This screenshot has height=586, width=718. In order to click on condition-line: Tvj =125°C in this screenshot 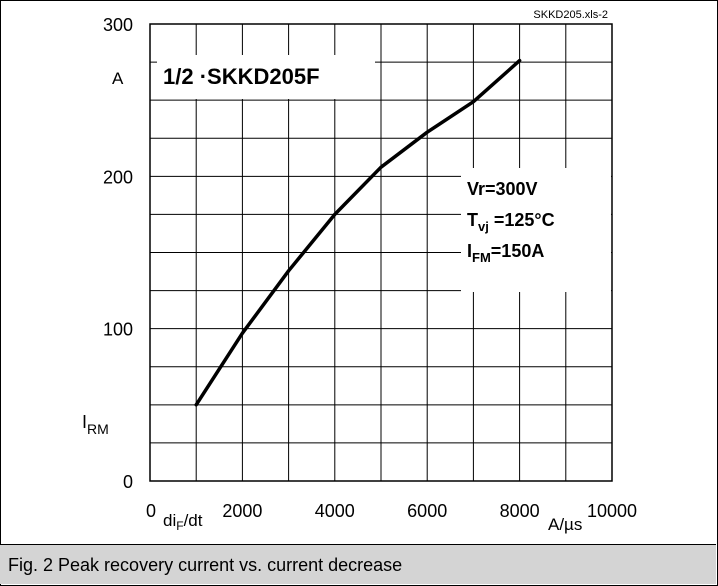, I will do `click(511, 222)`.